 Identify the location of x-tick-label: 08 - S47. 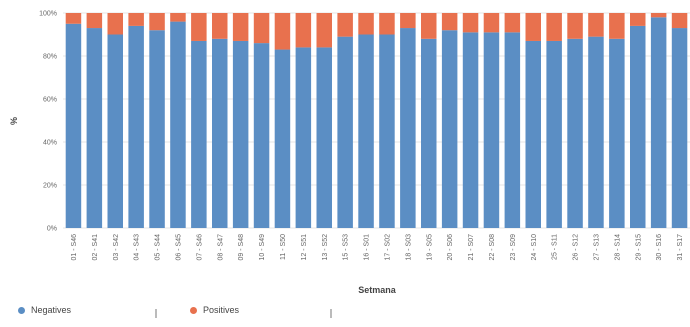
(220, 247).